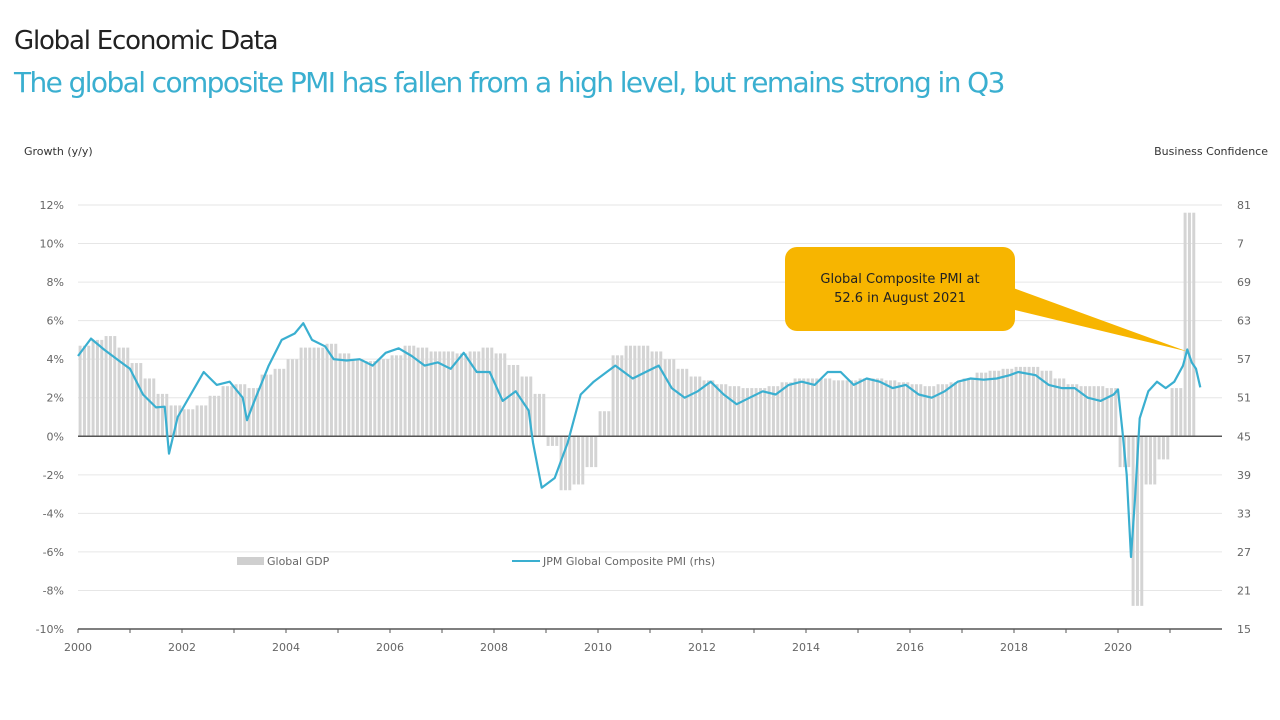 Image resolution: width=1280 pixels, height=720 pixels. What do you see at coordinates (182, 647) in the screenshot?
I see `x-tick-label: 2002` at bounding box center [182, 647].